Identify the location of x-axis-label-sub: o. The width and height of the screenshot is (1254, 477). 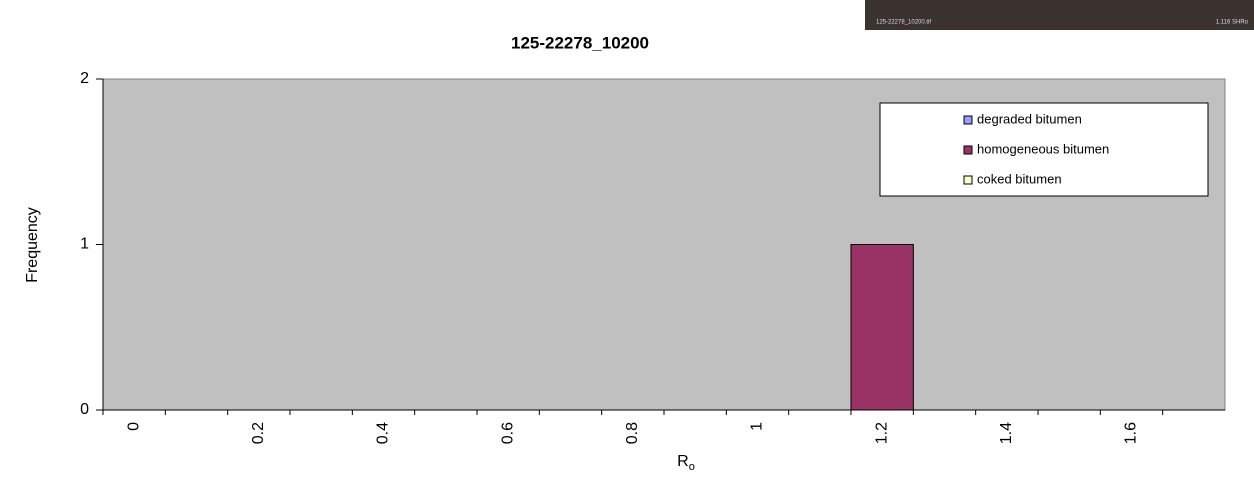
(692, 467).